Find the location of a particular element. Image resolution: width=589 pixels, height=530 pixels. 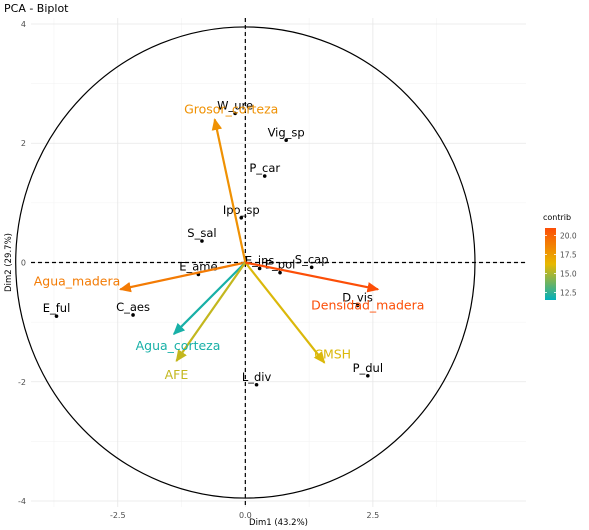

individual-point: C_aes is located at coordinates (133, 308).